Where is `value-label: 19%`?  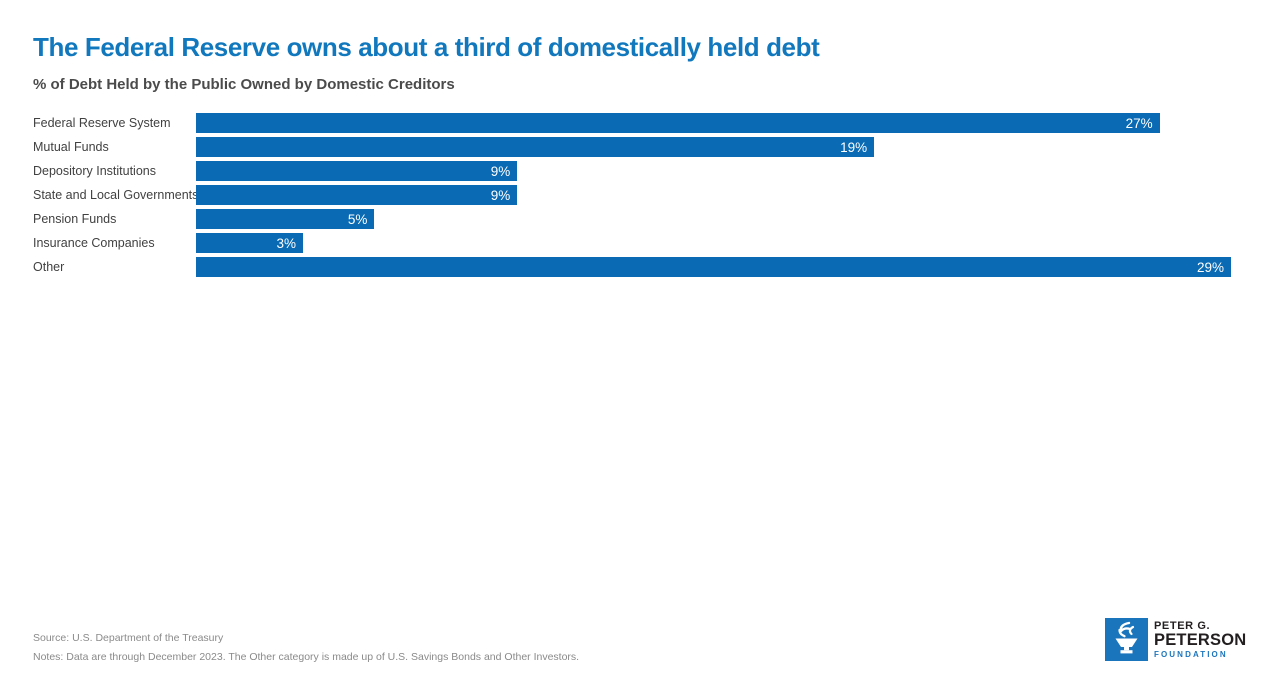
value-label: 19% is located at coordinates (854, 147).